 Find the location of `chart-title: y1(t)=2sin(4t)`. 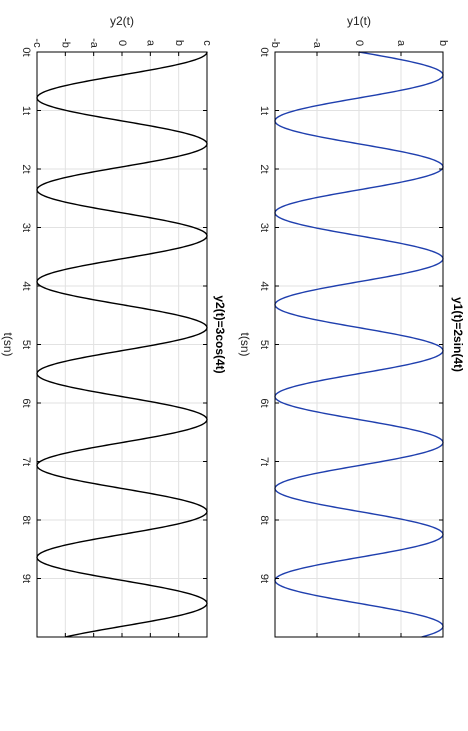

chart-title: y1(t)=2sin(4t) is located at coordinates (458, 334).